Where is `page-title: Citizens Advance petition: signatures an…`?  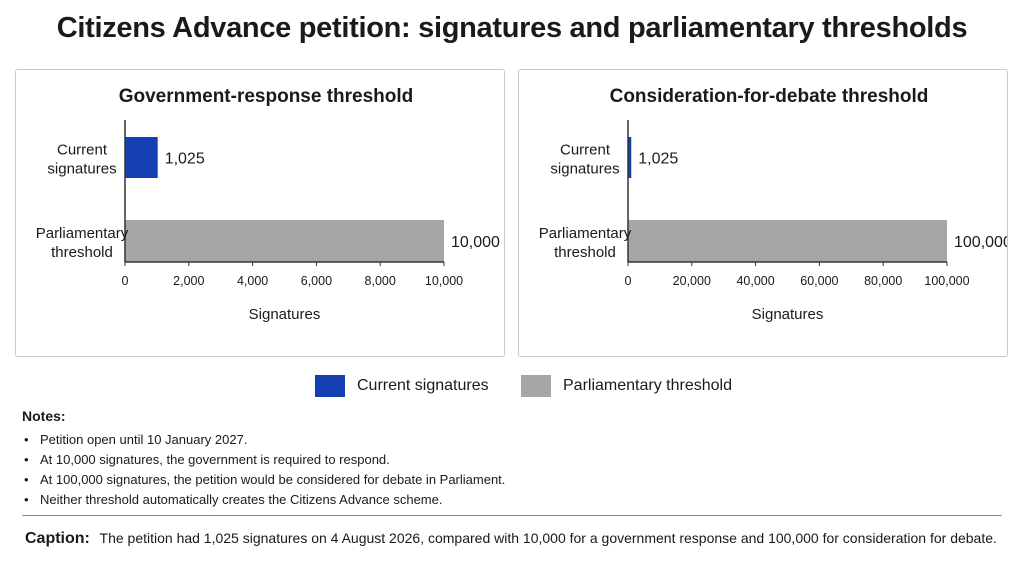
page-title: Citizens Advance petition: signatures an… is located at coordinates (512, 28).